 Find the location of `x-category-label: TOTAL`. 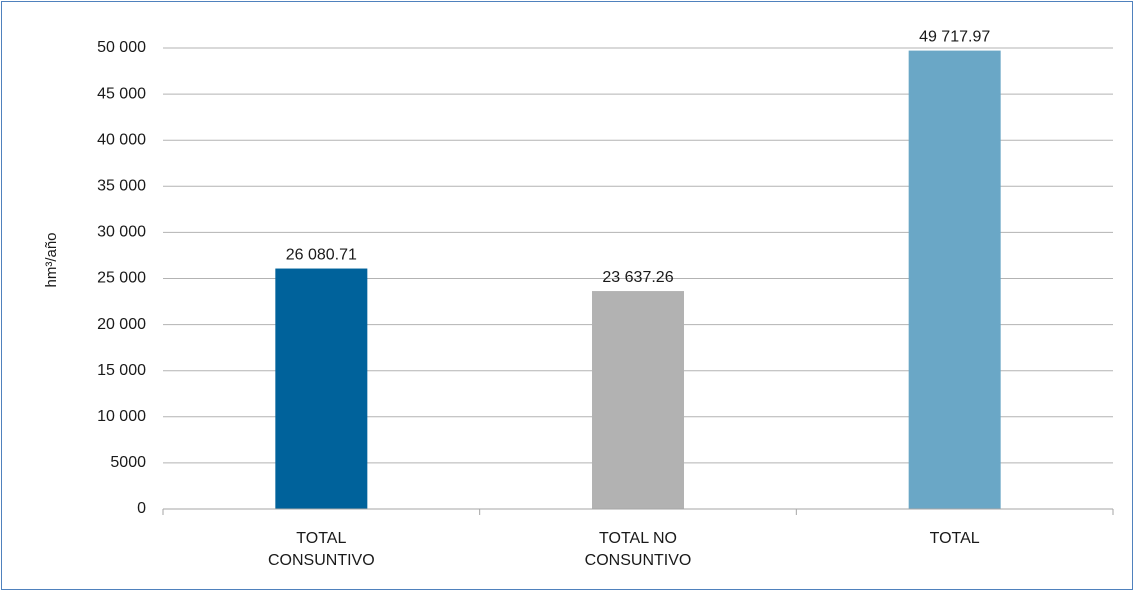

x-category-label: TOTAL is located at coordinates (955, 538).